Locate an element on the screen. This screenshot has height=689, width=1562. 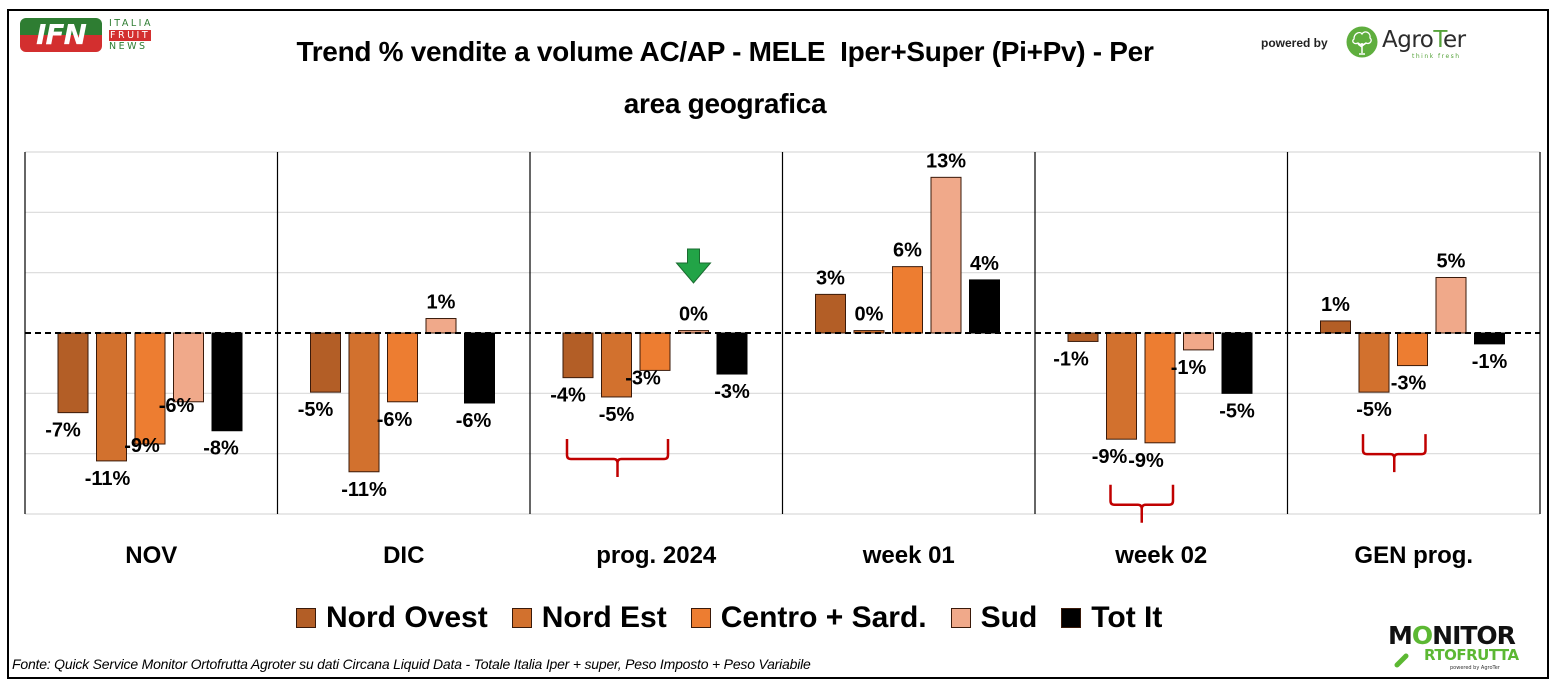
bar-sud-nov is located at coordinates (188, 367).